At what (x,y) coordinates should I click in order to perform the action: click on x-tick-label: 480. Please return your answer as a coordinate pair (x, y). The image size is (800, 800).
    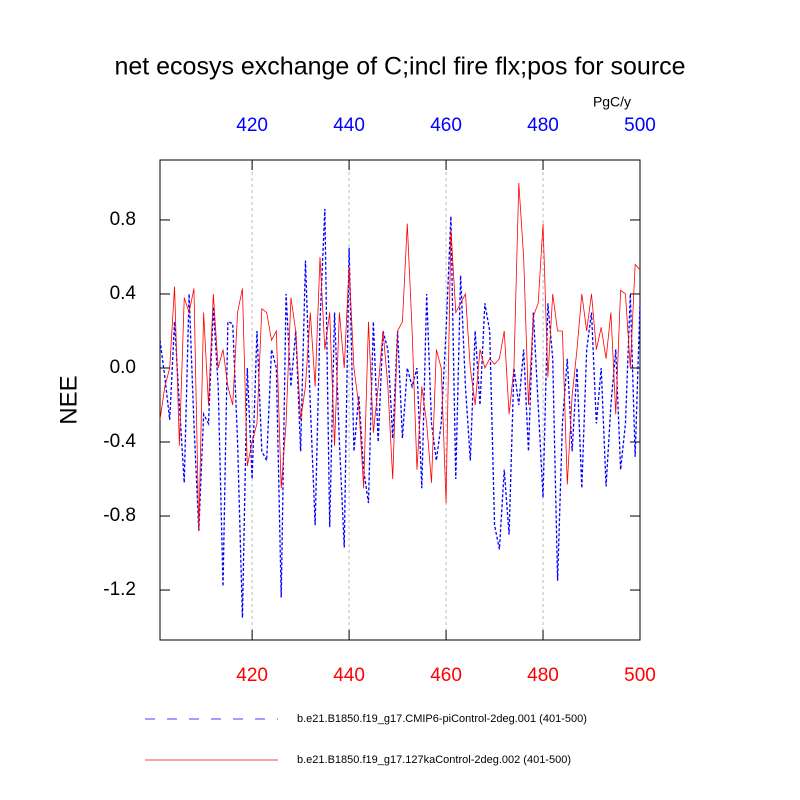
    Looking at the image, I should click on (543, 675).